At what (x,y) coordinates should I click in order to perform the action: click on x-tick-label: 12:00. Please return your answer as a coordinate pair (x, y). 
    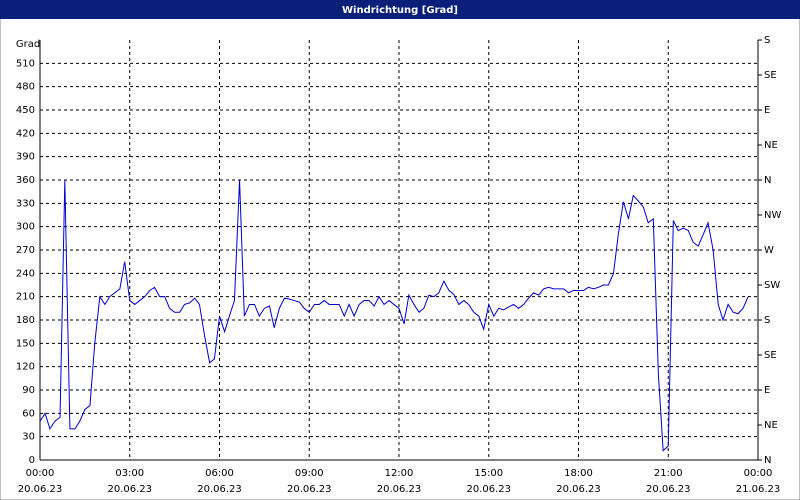
    Looking at the image, I should click on (399, 473).